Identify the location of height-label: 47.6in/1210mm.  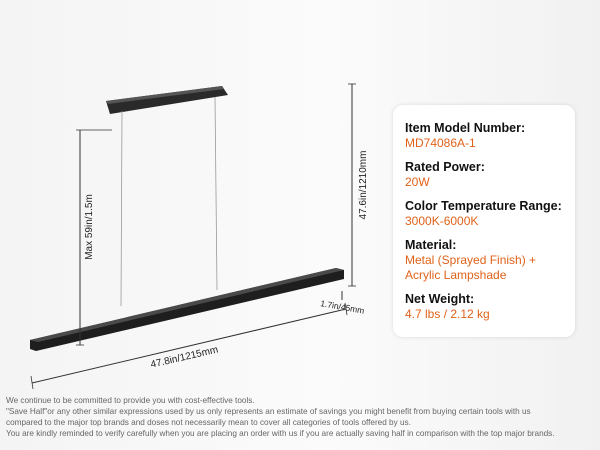
(363, 185).